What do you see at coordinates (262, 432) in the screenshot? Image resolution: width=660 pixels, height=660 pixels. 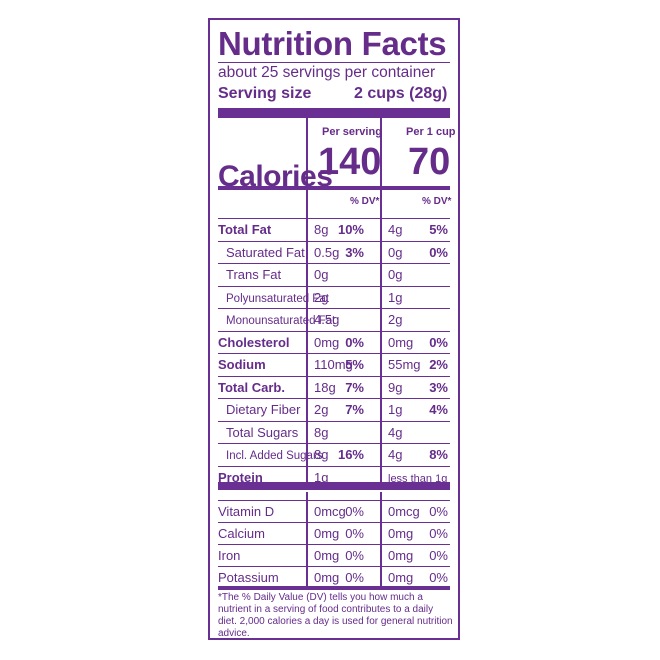 I see `nutrient-name: Total Sugars` at bounding box center [262, 432].